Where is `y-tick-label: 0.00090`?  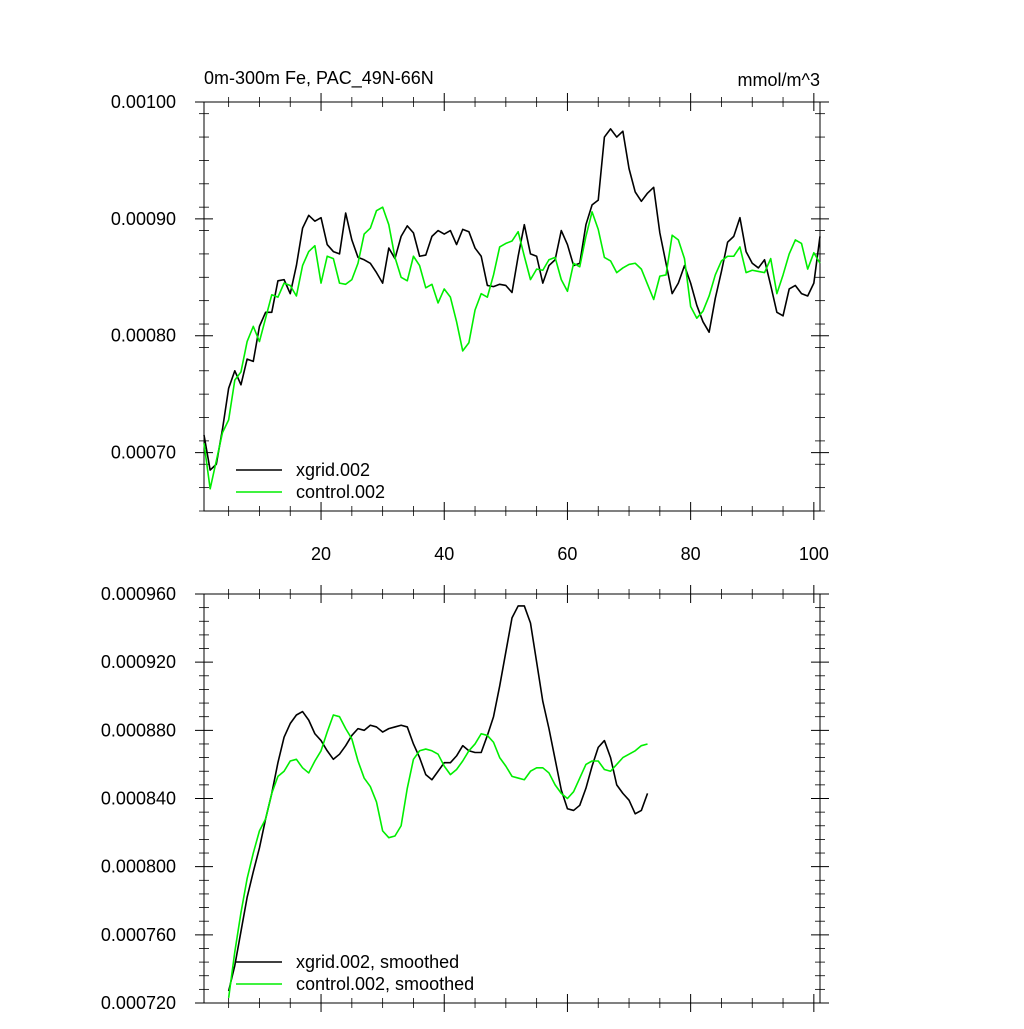 y-tick-label: 0.00090 is located at coordinates (143, 219).